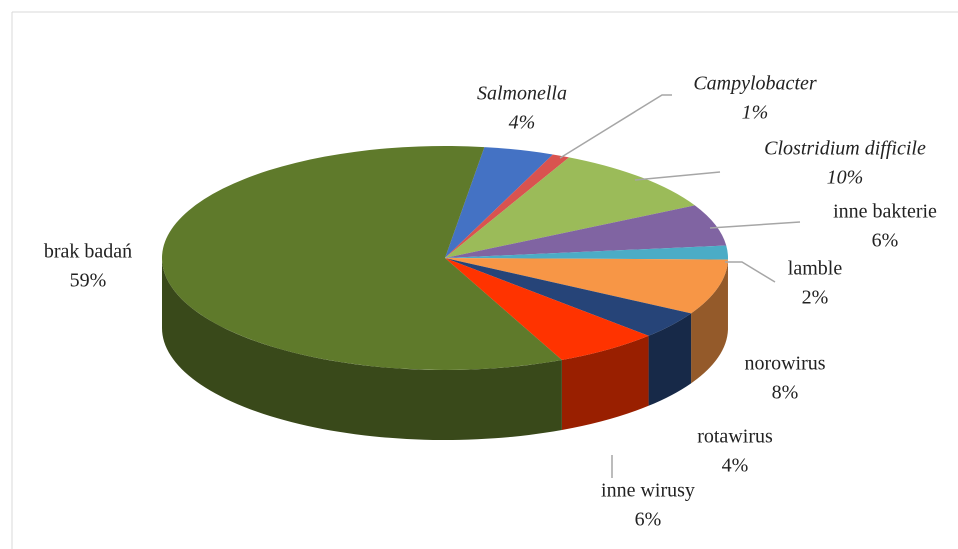  I want to click on data-label-value: 1%, so click(755, 113).